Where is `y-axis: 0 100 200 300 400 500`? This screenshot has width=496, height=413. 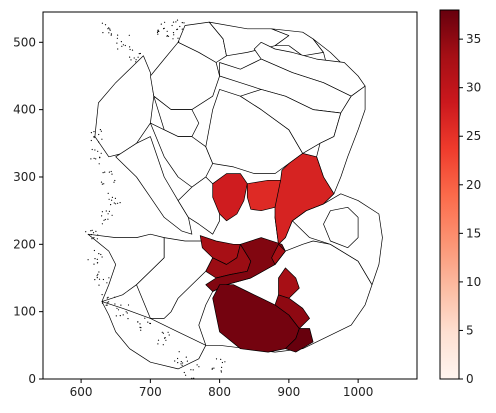 y-axis: 0 100 200 300 400 500 is located at coordinates (28, 210).